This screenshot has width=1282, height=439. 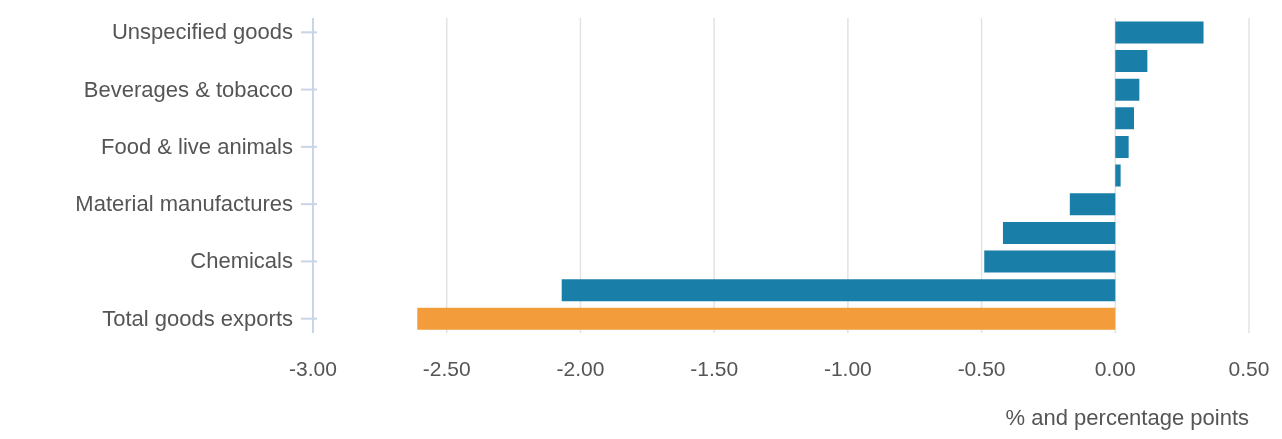 What do you see at coordinates (1127, 417) in the screenshot?
I see `x-axis-title: % and percentage points` at bounding box center [1127, 417].